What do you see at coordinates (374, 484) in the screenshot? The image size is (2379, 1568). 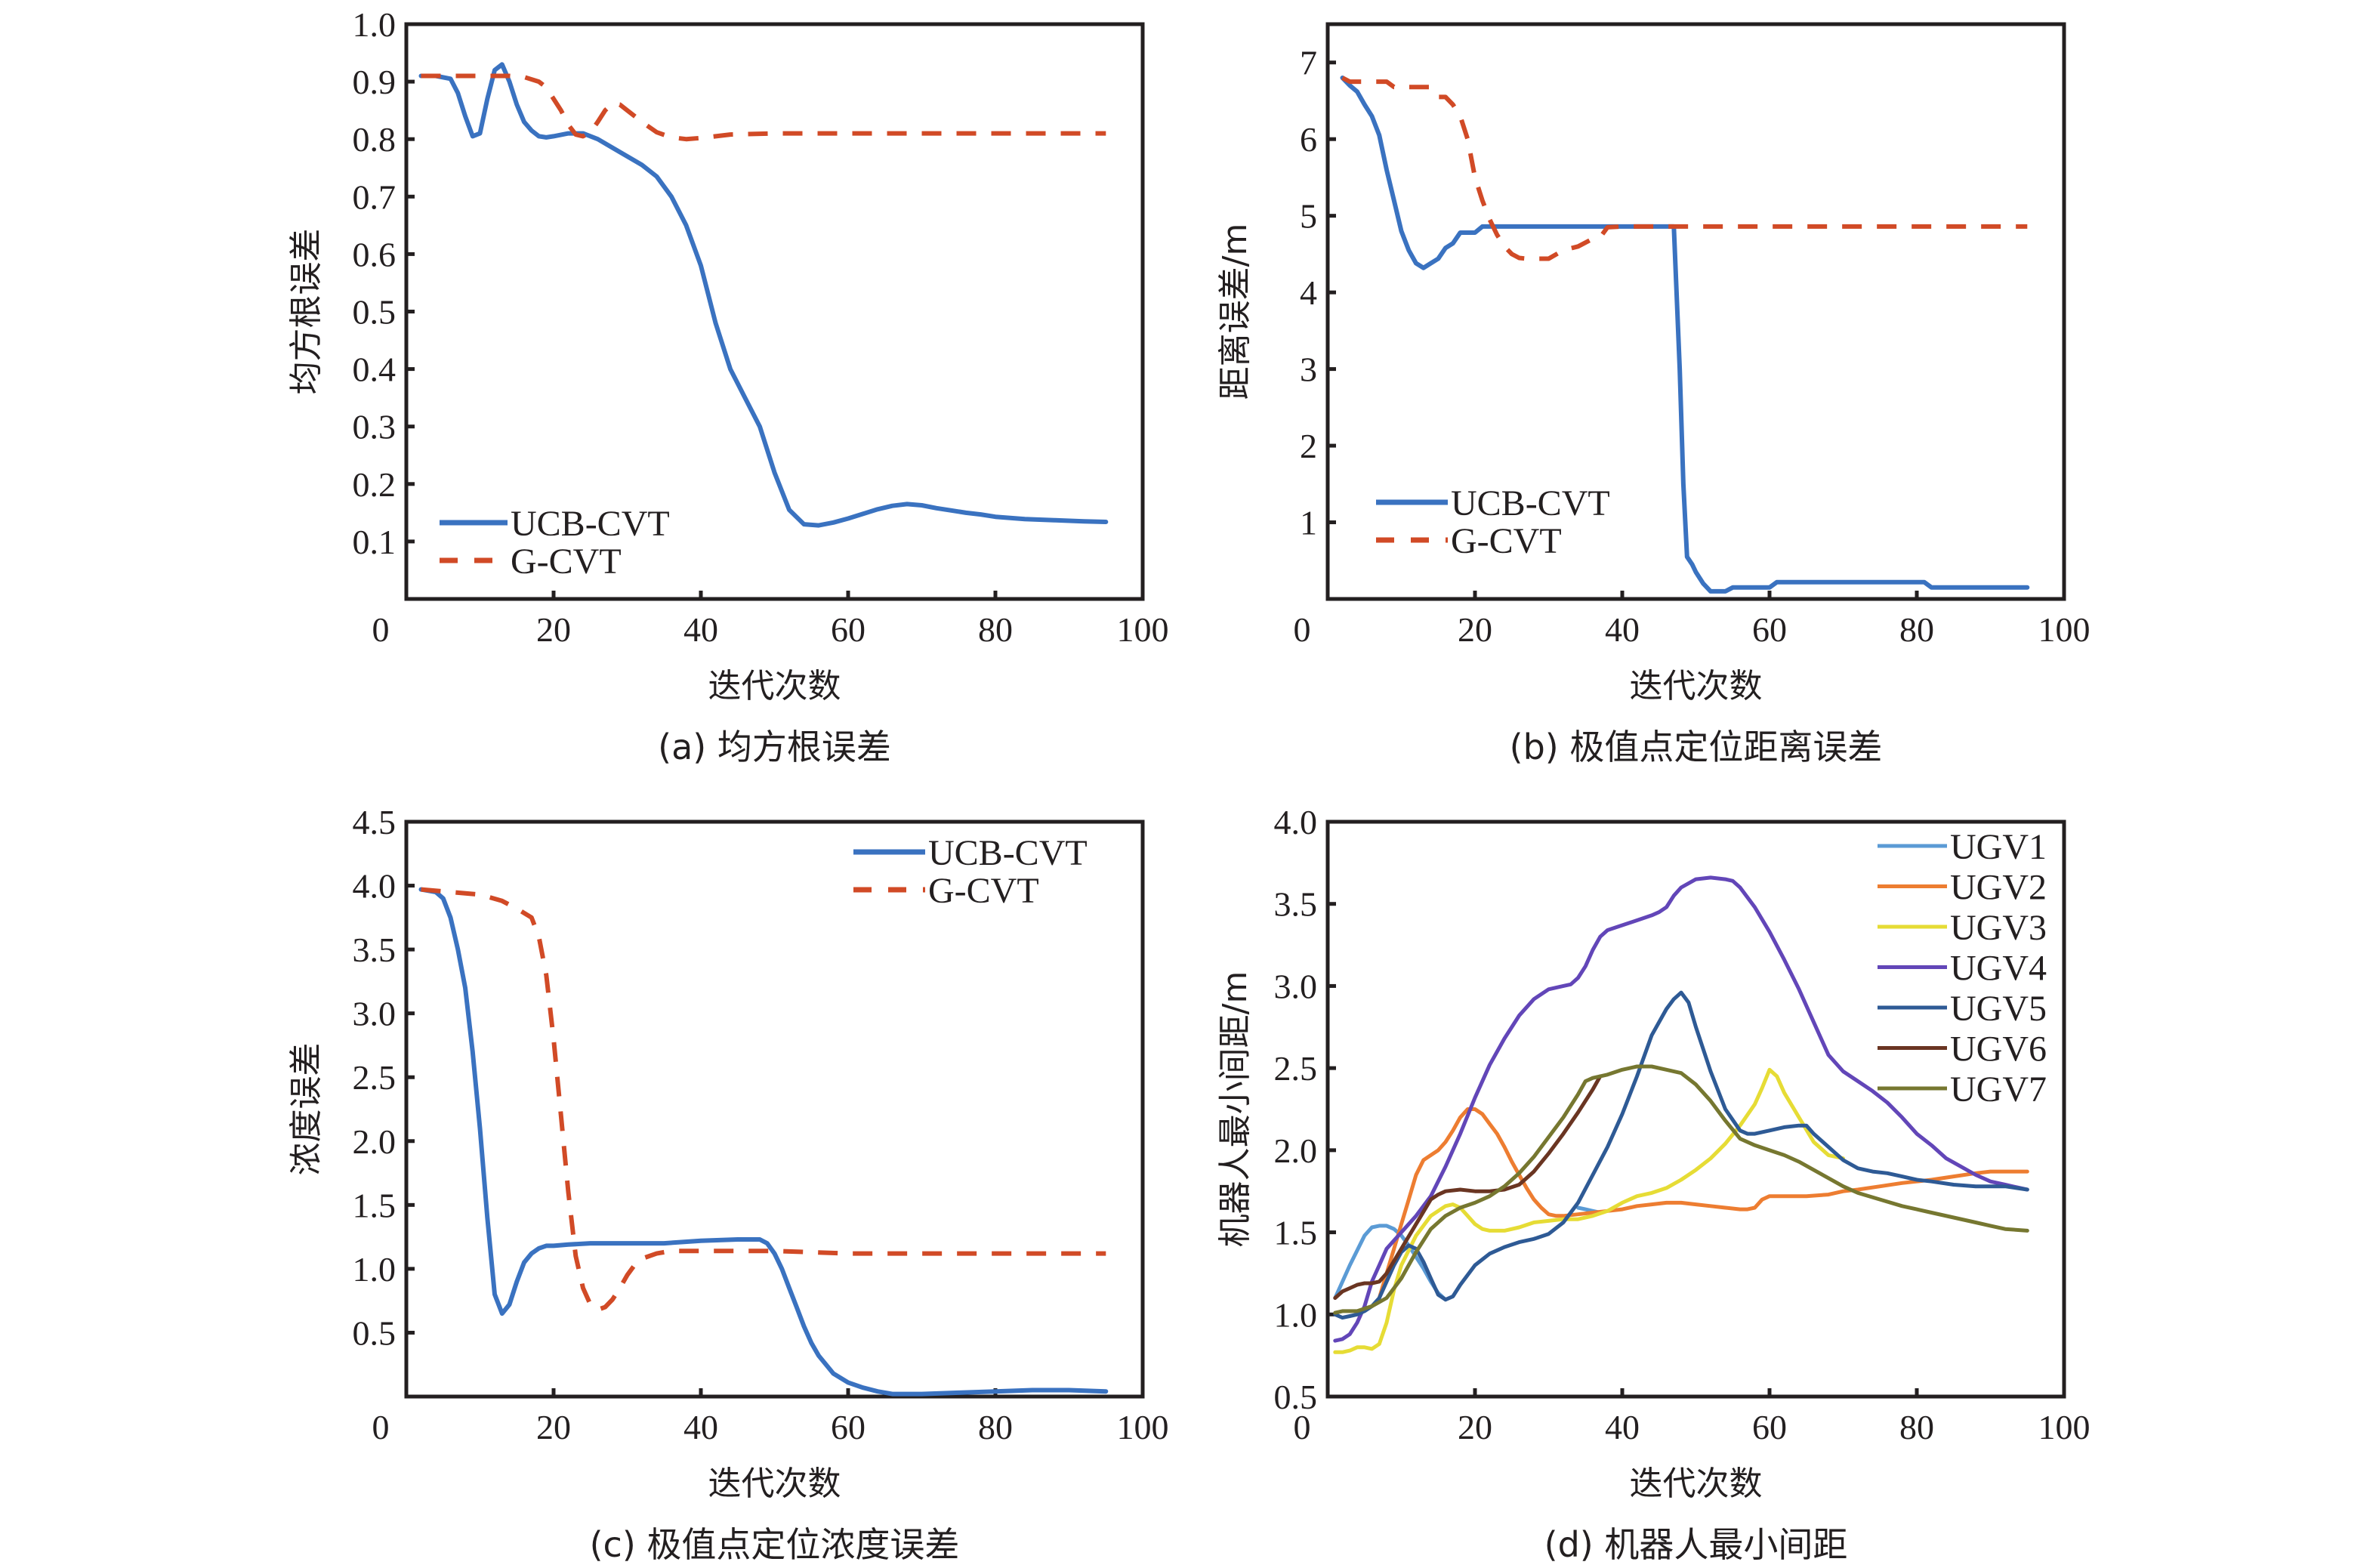 I see `y-tick-label: 0.2` at bounding box center [374, 484].